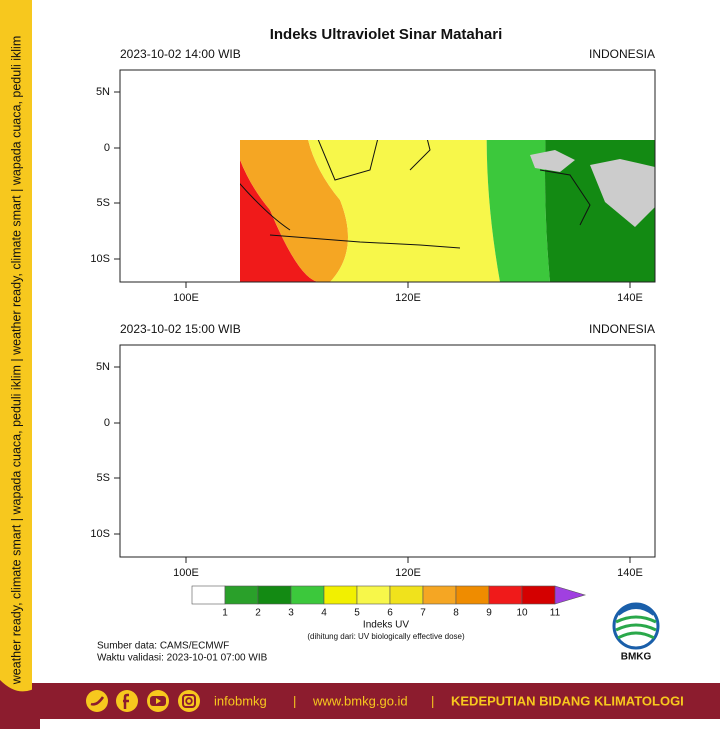 Image resolution: width=720 pixels, height=729 pixels. What do you see at coordinates (163, 646) in the screenshot?
I see `source: Sumber data: CAMS/ECMWF` at bounding box center [163, 646].